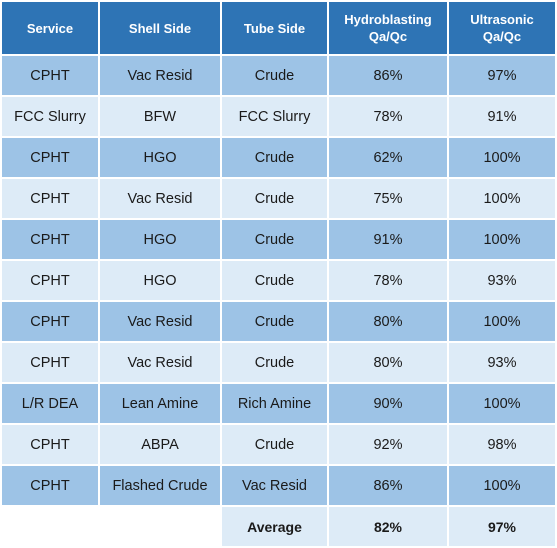 This screenshot has width=557, height=548. Describe the element at coordinates (274, 526) in the screenshot. I see `average-label: Average` at that location.